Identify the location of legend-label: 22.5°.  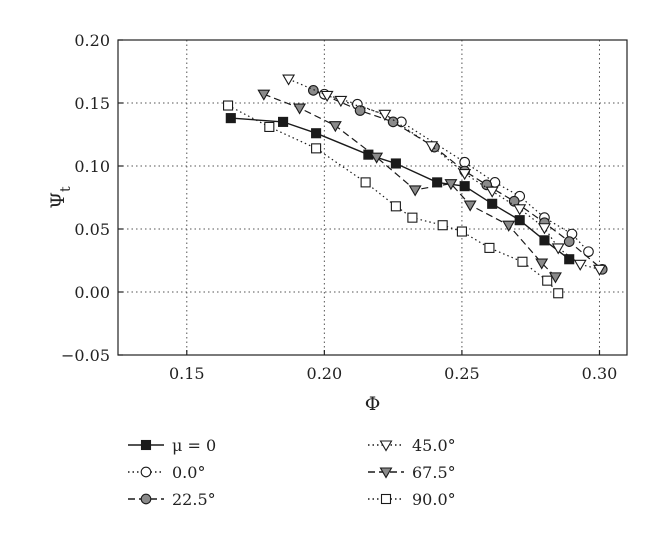
(194, 499).